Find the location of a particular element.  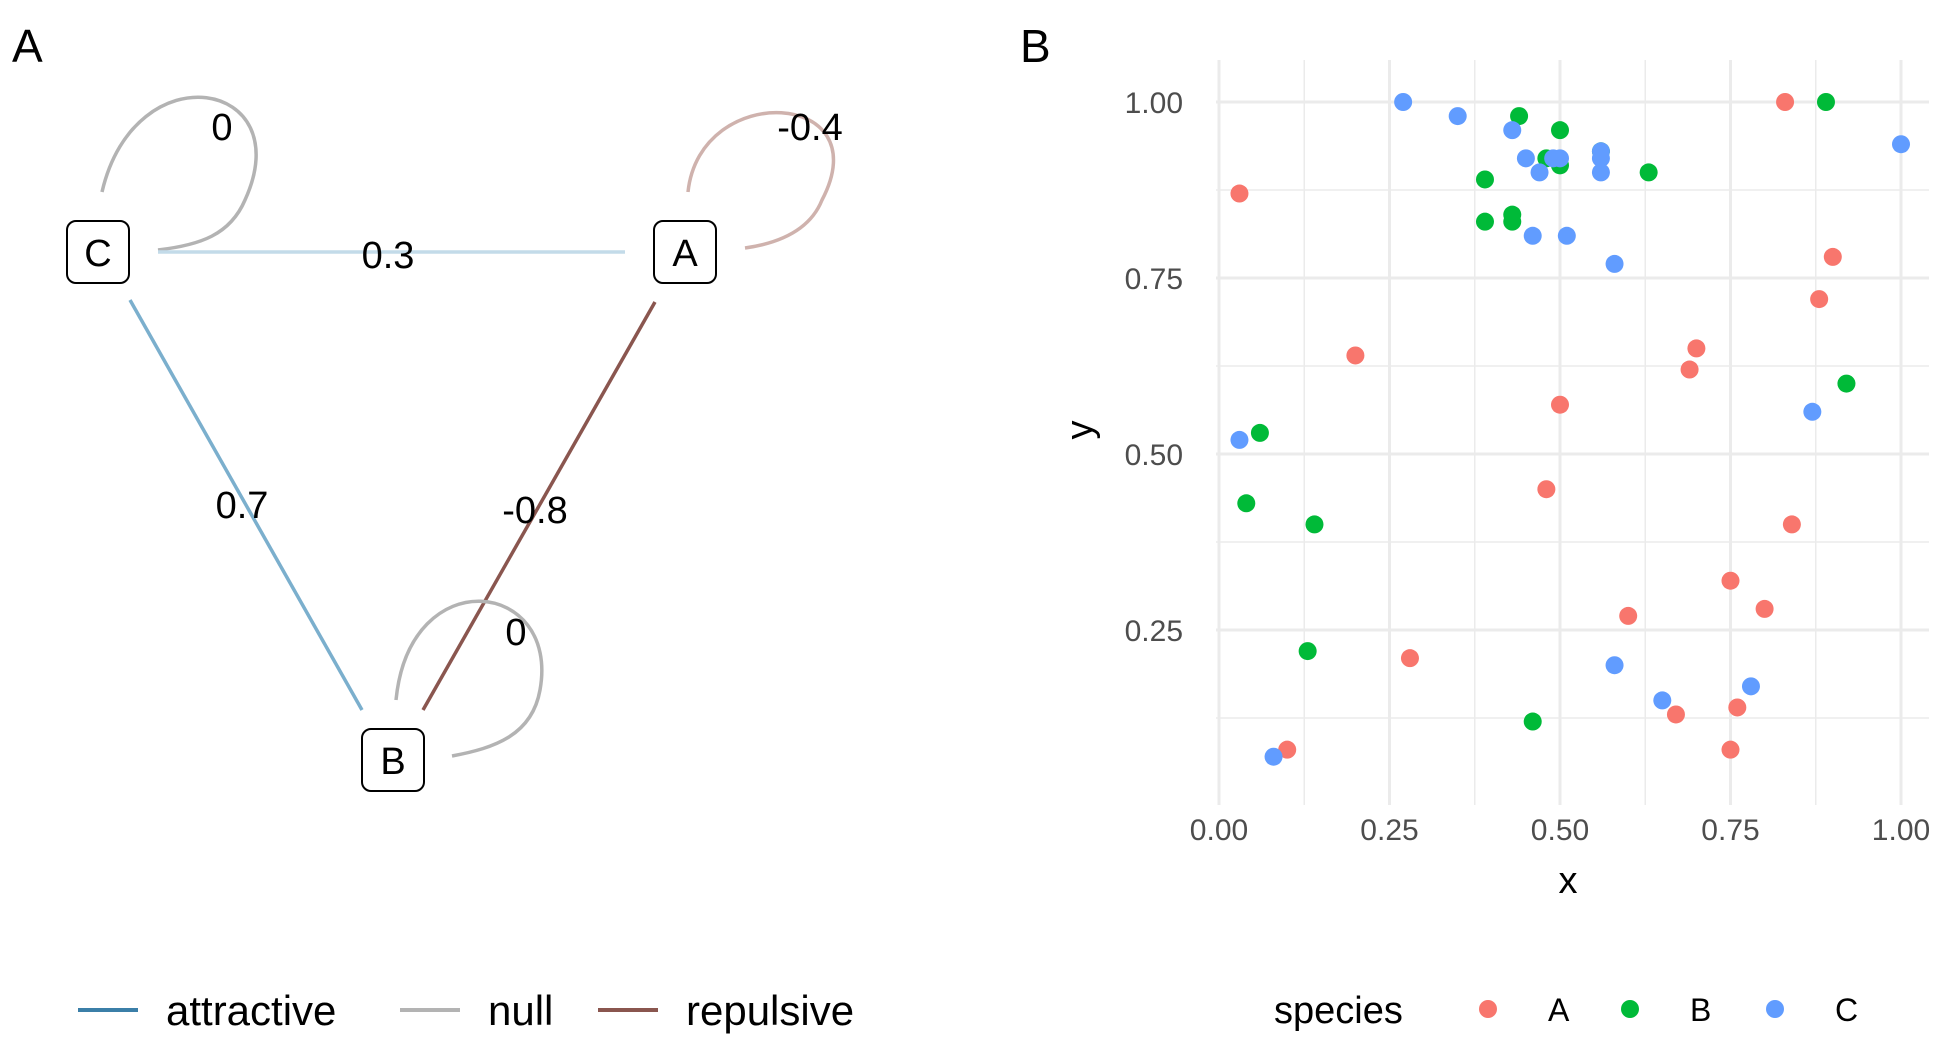

edge-label-c-c: 0 is located at coordinates (221, 128).